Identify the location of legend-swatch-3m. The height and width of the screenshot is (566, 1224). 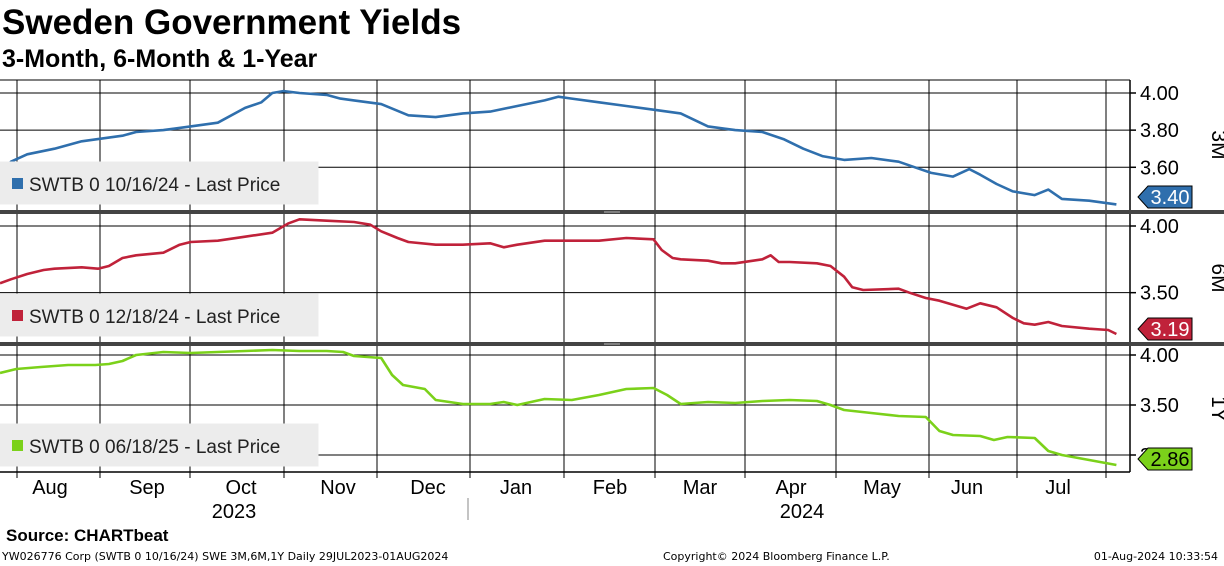
(17, 183).